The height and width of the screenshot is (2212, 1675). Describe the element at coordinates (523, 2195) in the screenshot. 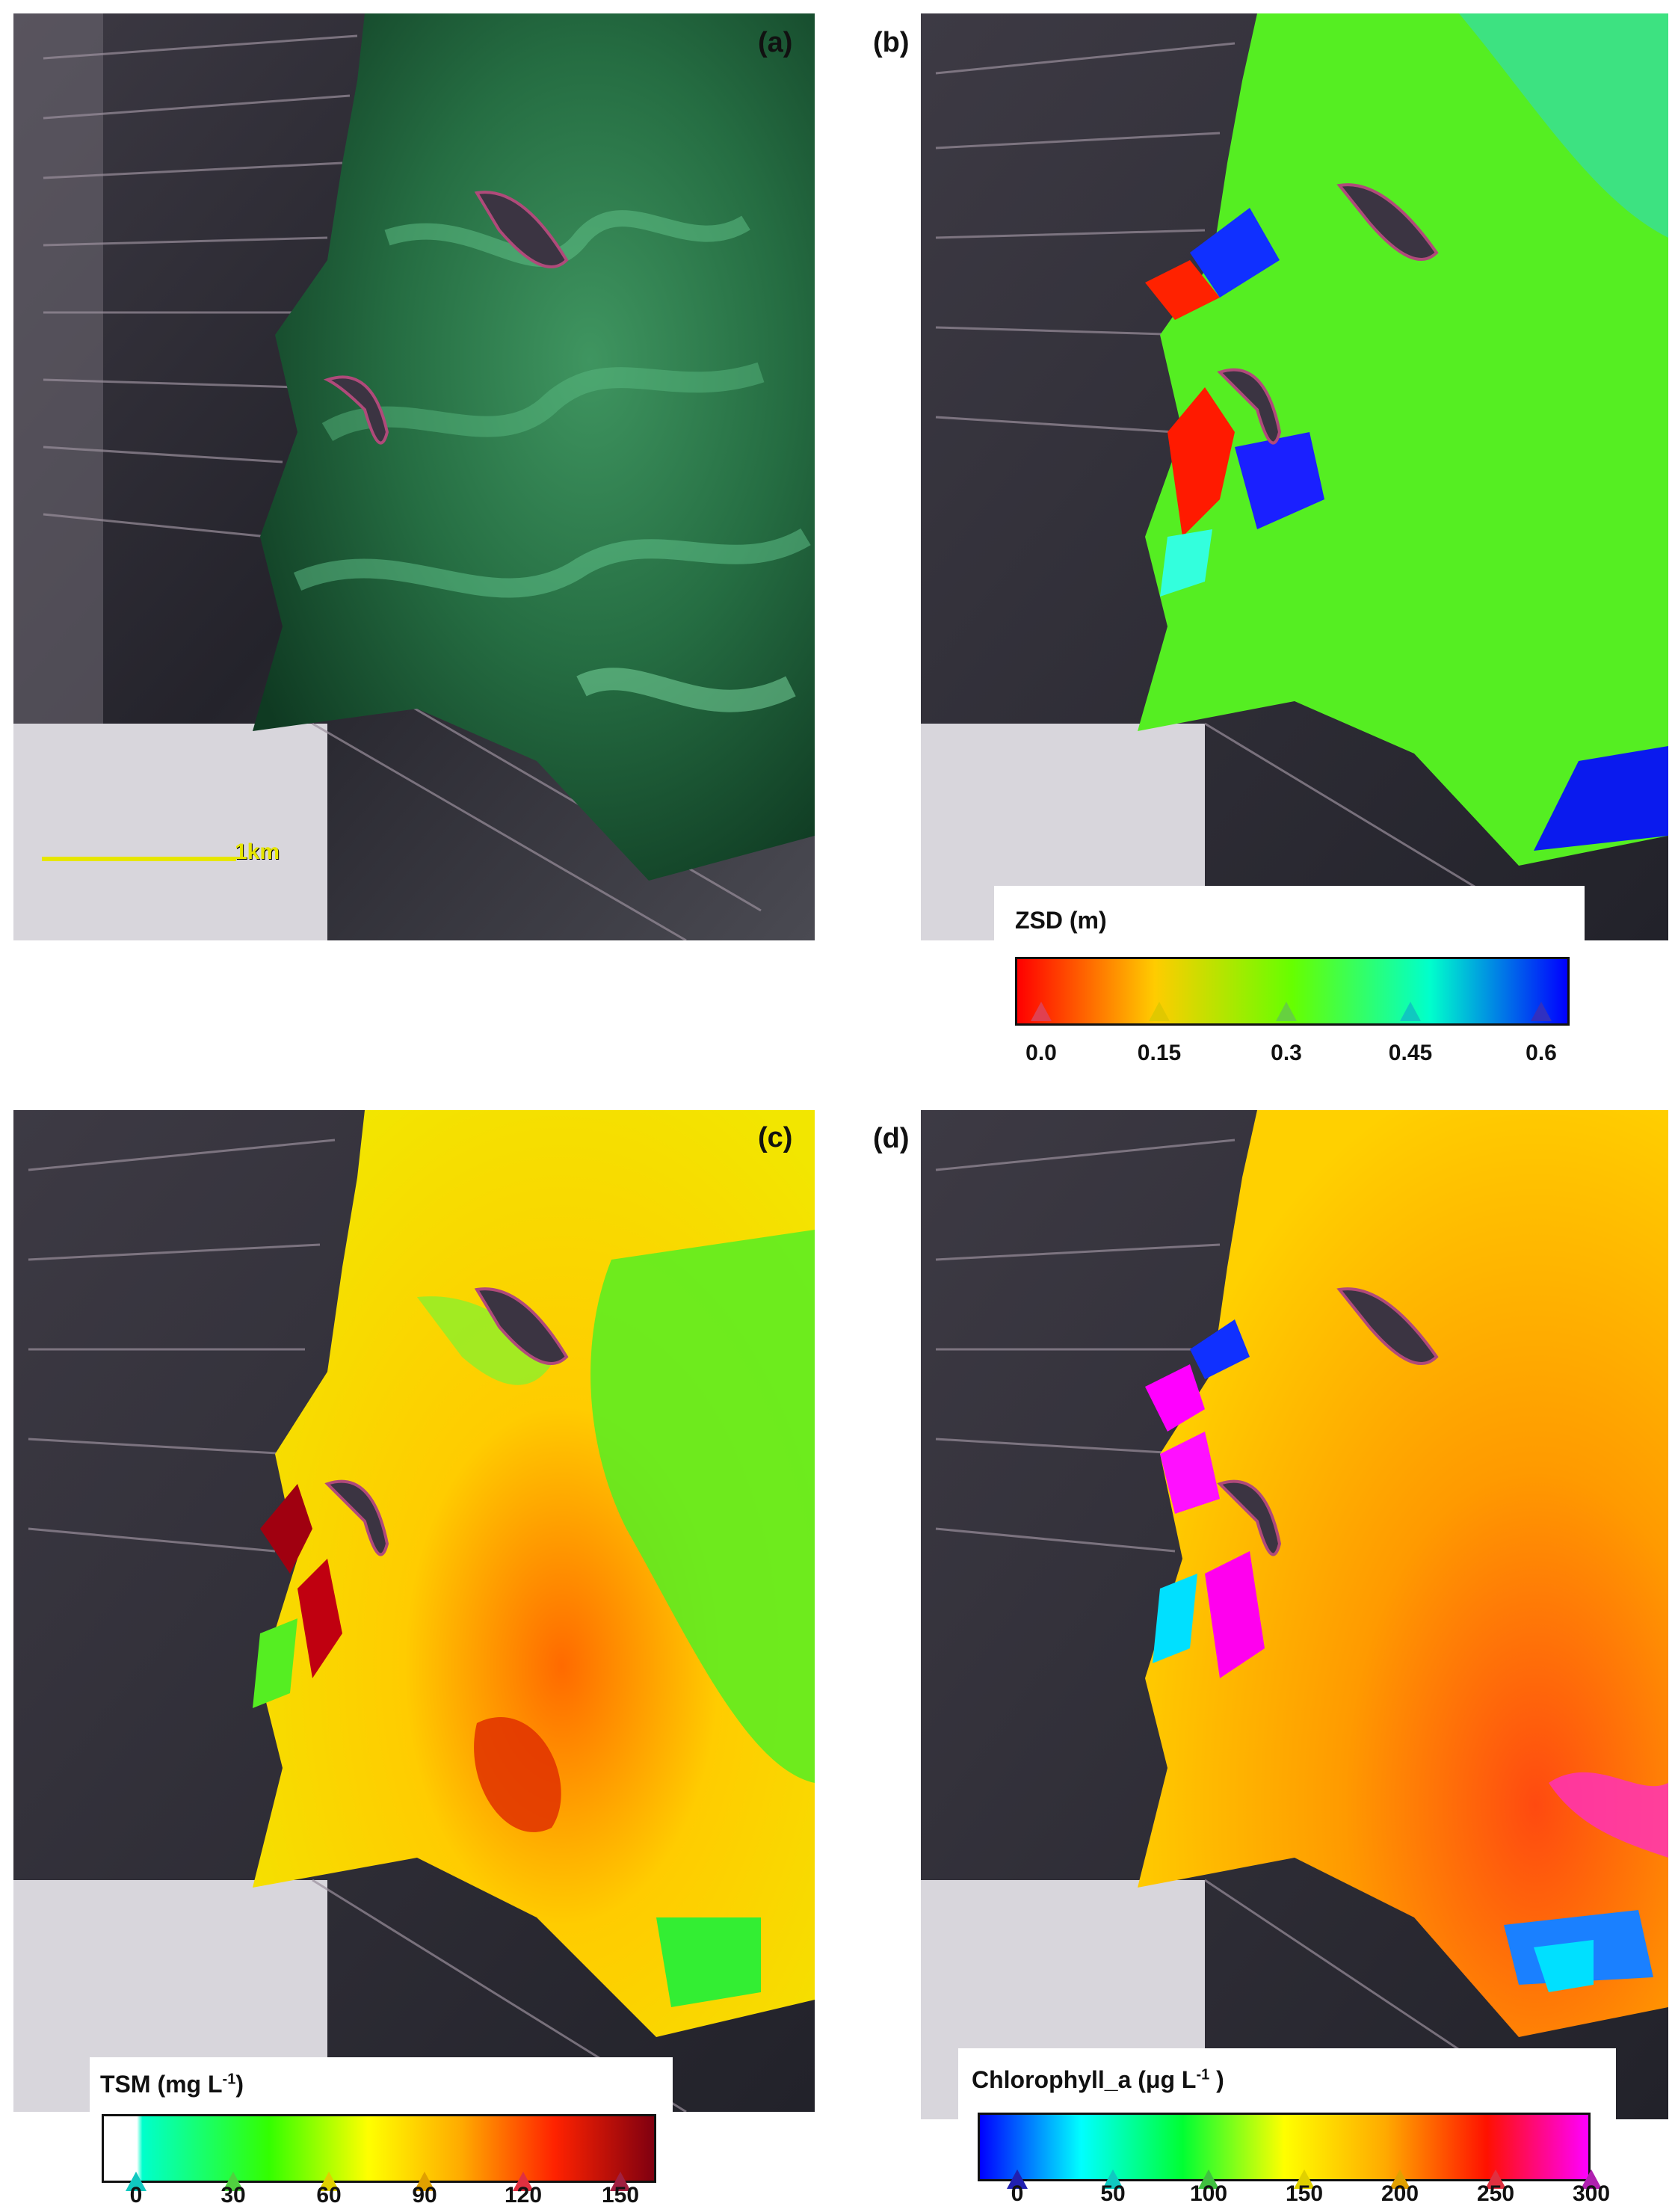

I see `tsm-tick-4: 120` at that location.